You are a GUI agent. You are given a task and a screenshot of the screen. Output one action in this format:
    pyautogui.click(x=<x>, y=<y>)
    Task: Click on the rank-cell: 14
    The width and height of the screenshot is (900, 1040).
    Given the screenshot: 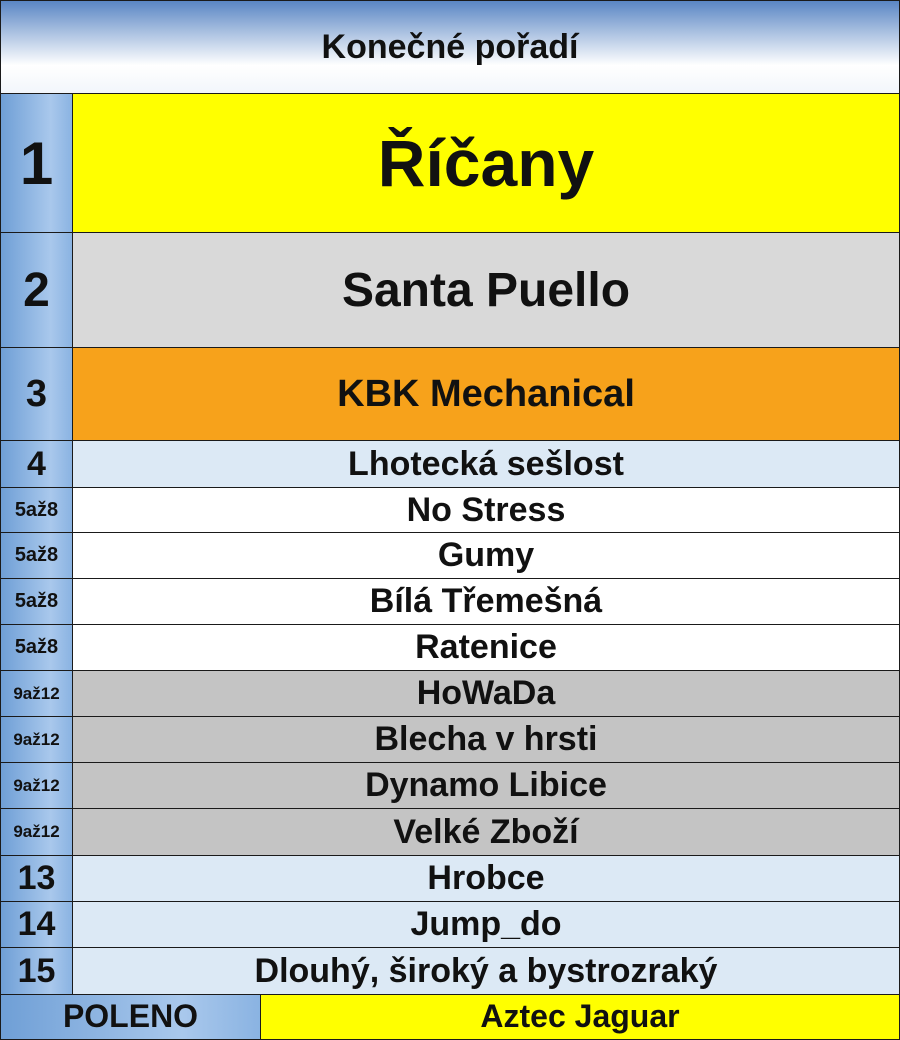 What is the action you would take?
    pyautogui.click(x=36, y=924)
    